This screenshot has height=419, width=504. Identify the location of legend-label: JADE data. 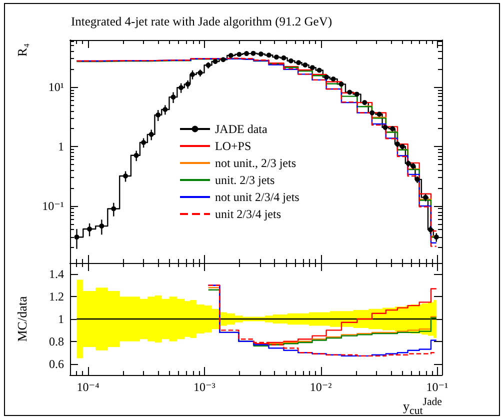
(241, 129).